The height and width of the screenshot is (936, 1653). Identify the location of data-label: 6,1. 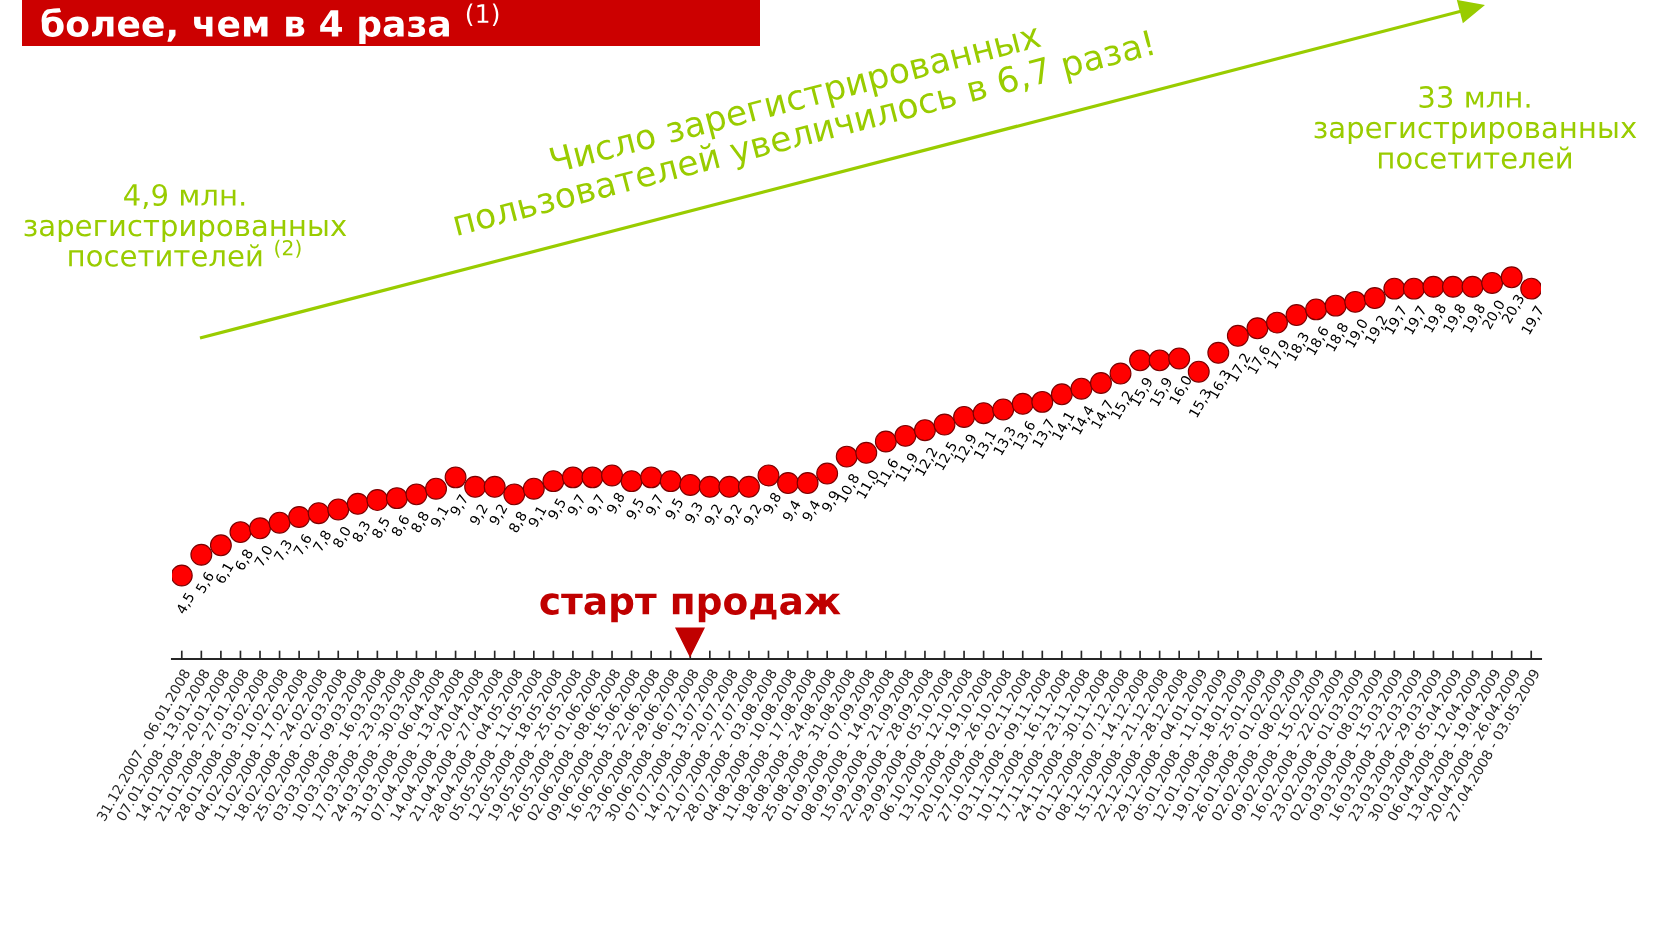
(224, 573).